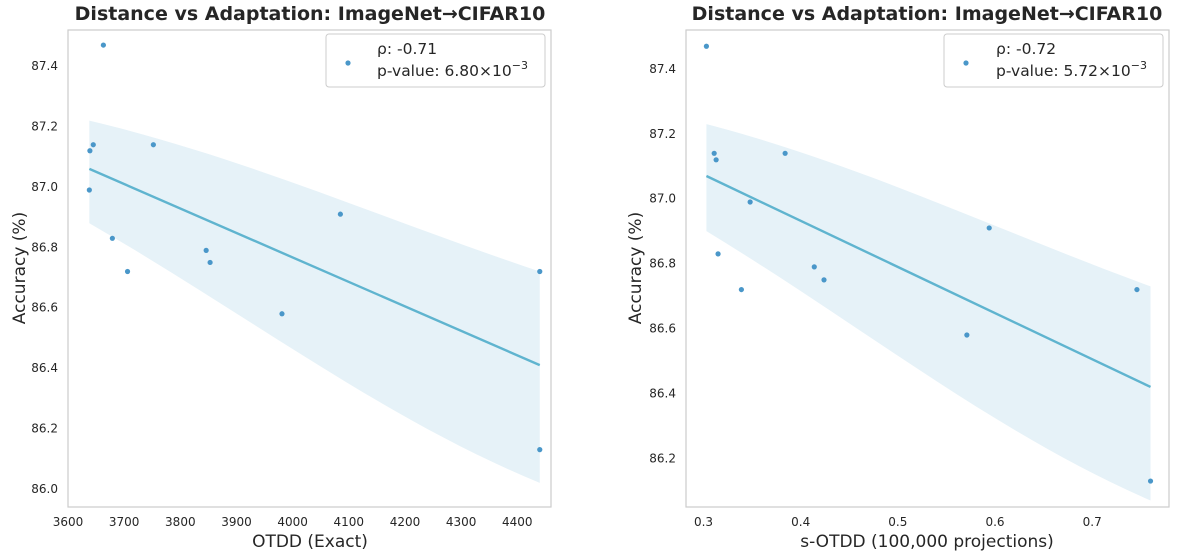  Describe the element at coordinates (407, 49) in the screenshot. I see `legend-rho: ρ: -0.71` at that location.